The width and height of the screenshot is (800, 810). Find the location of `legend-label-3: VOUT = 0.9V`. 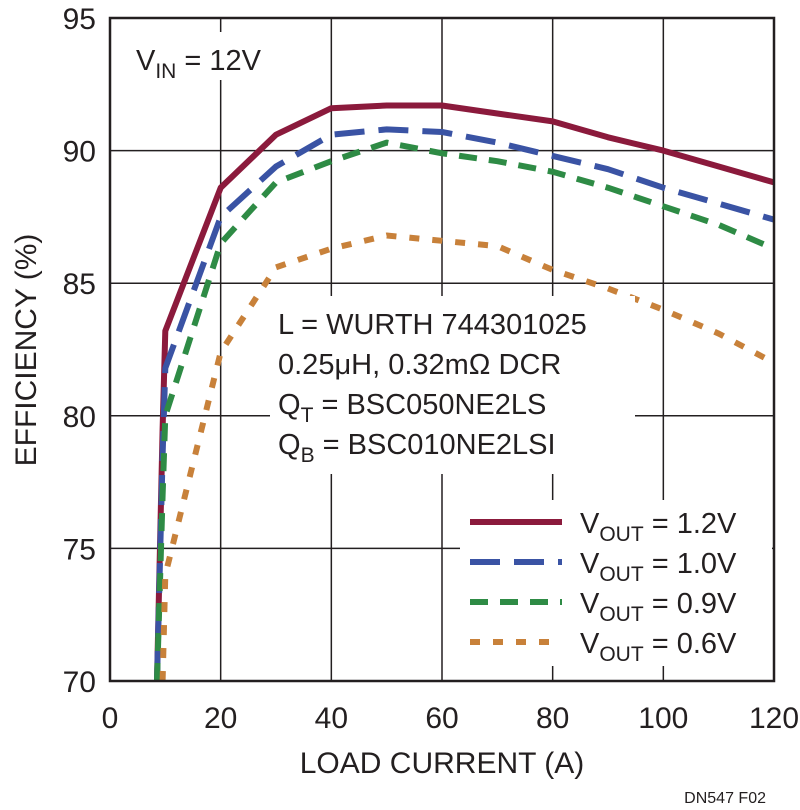

legend-label-3: VOUT = 0.9V is located at coordinates (658, 607).